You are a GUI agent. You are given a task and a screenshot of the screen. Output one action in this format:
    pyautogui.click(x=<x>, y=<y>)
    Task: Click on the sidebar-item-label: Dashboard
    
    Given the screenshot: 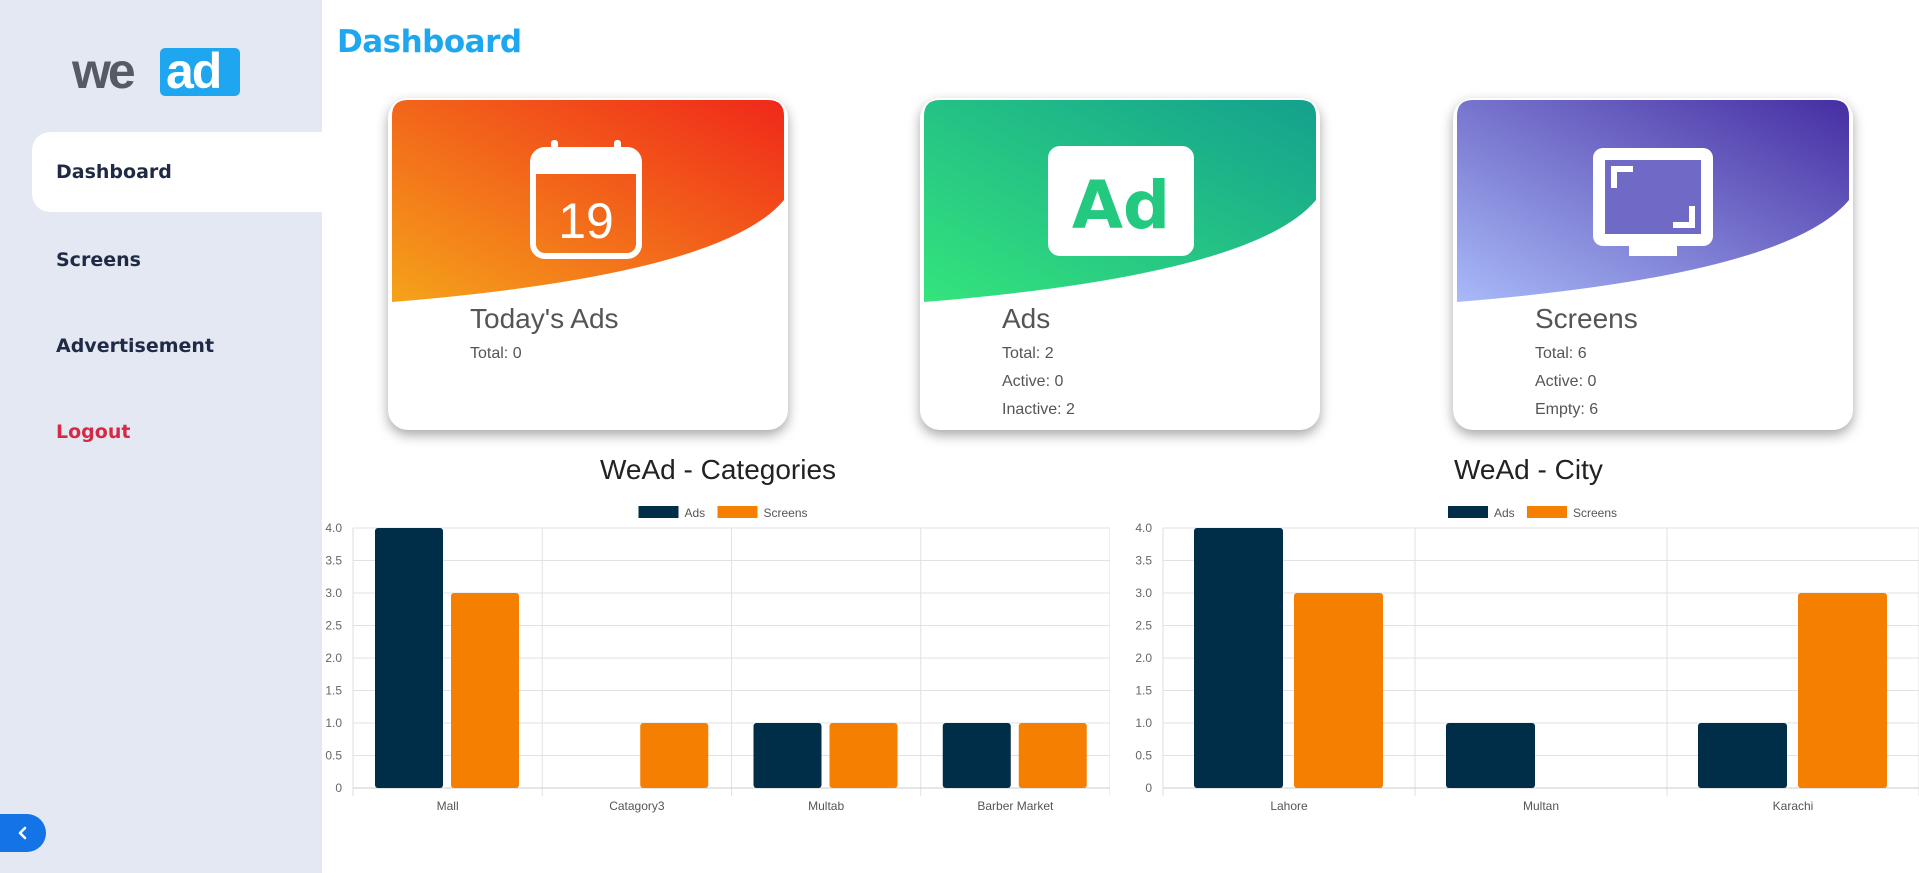 What is the action you would take?
    pyautogui.click(x=114, y=172)
    